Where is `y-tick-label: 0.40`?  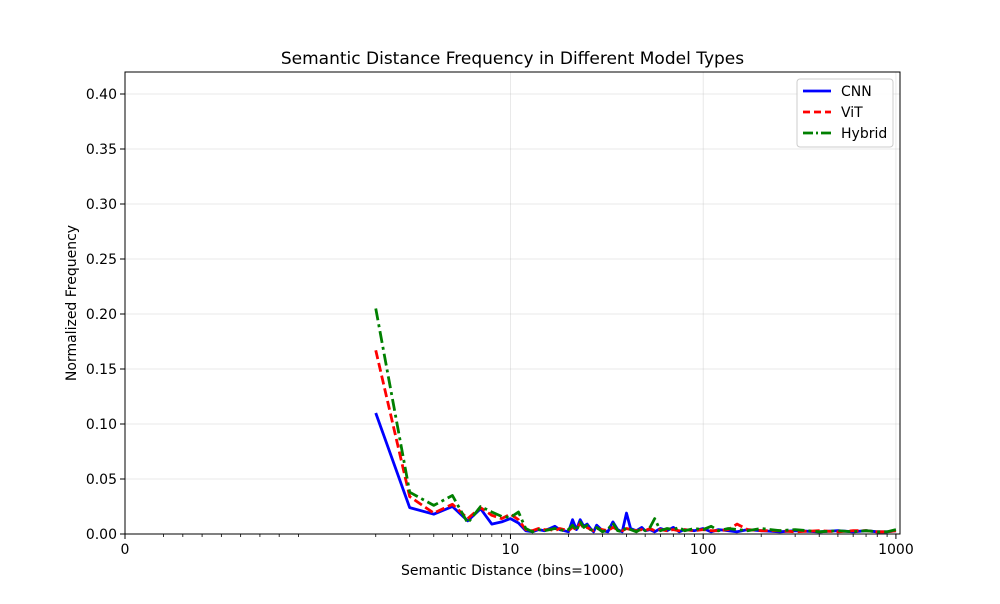 y-tick-label: 0.40 is located at coordinates (101, 95).